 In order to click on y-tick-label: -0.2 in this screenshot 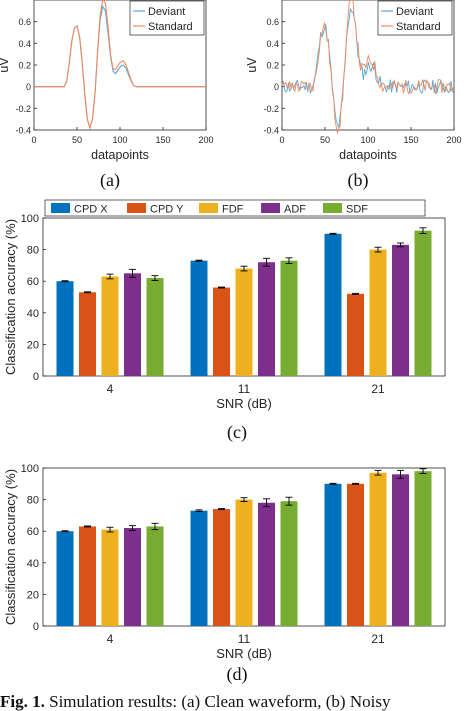, I will do `click(23, 109)`.